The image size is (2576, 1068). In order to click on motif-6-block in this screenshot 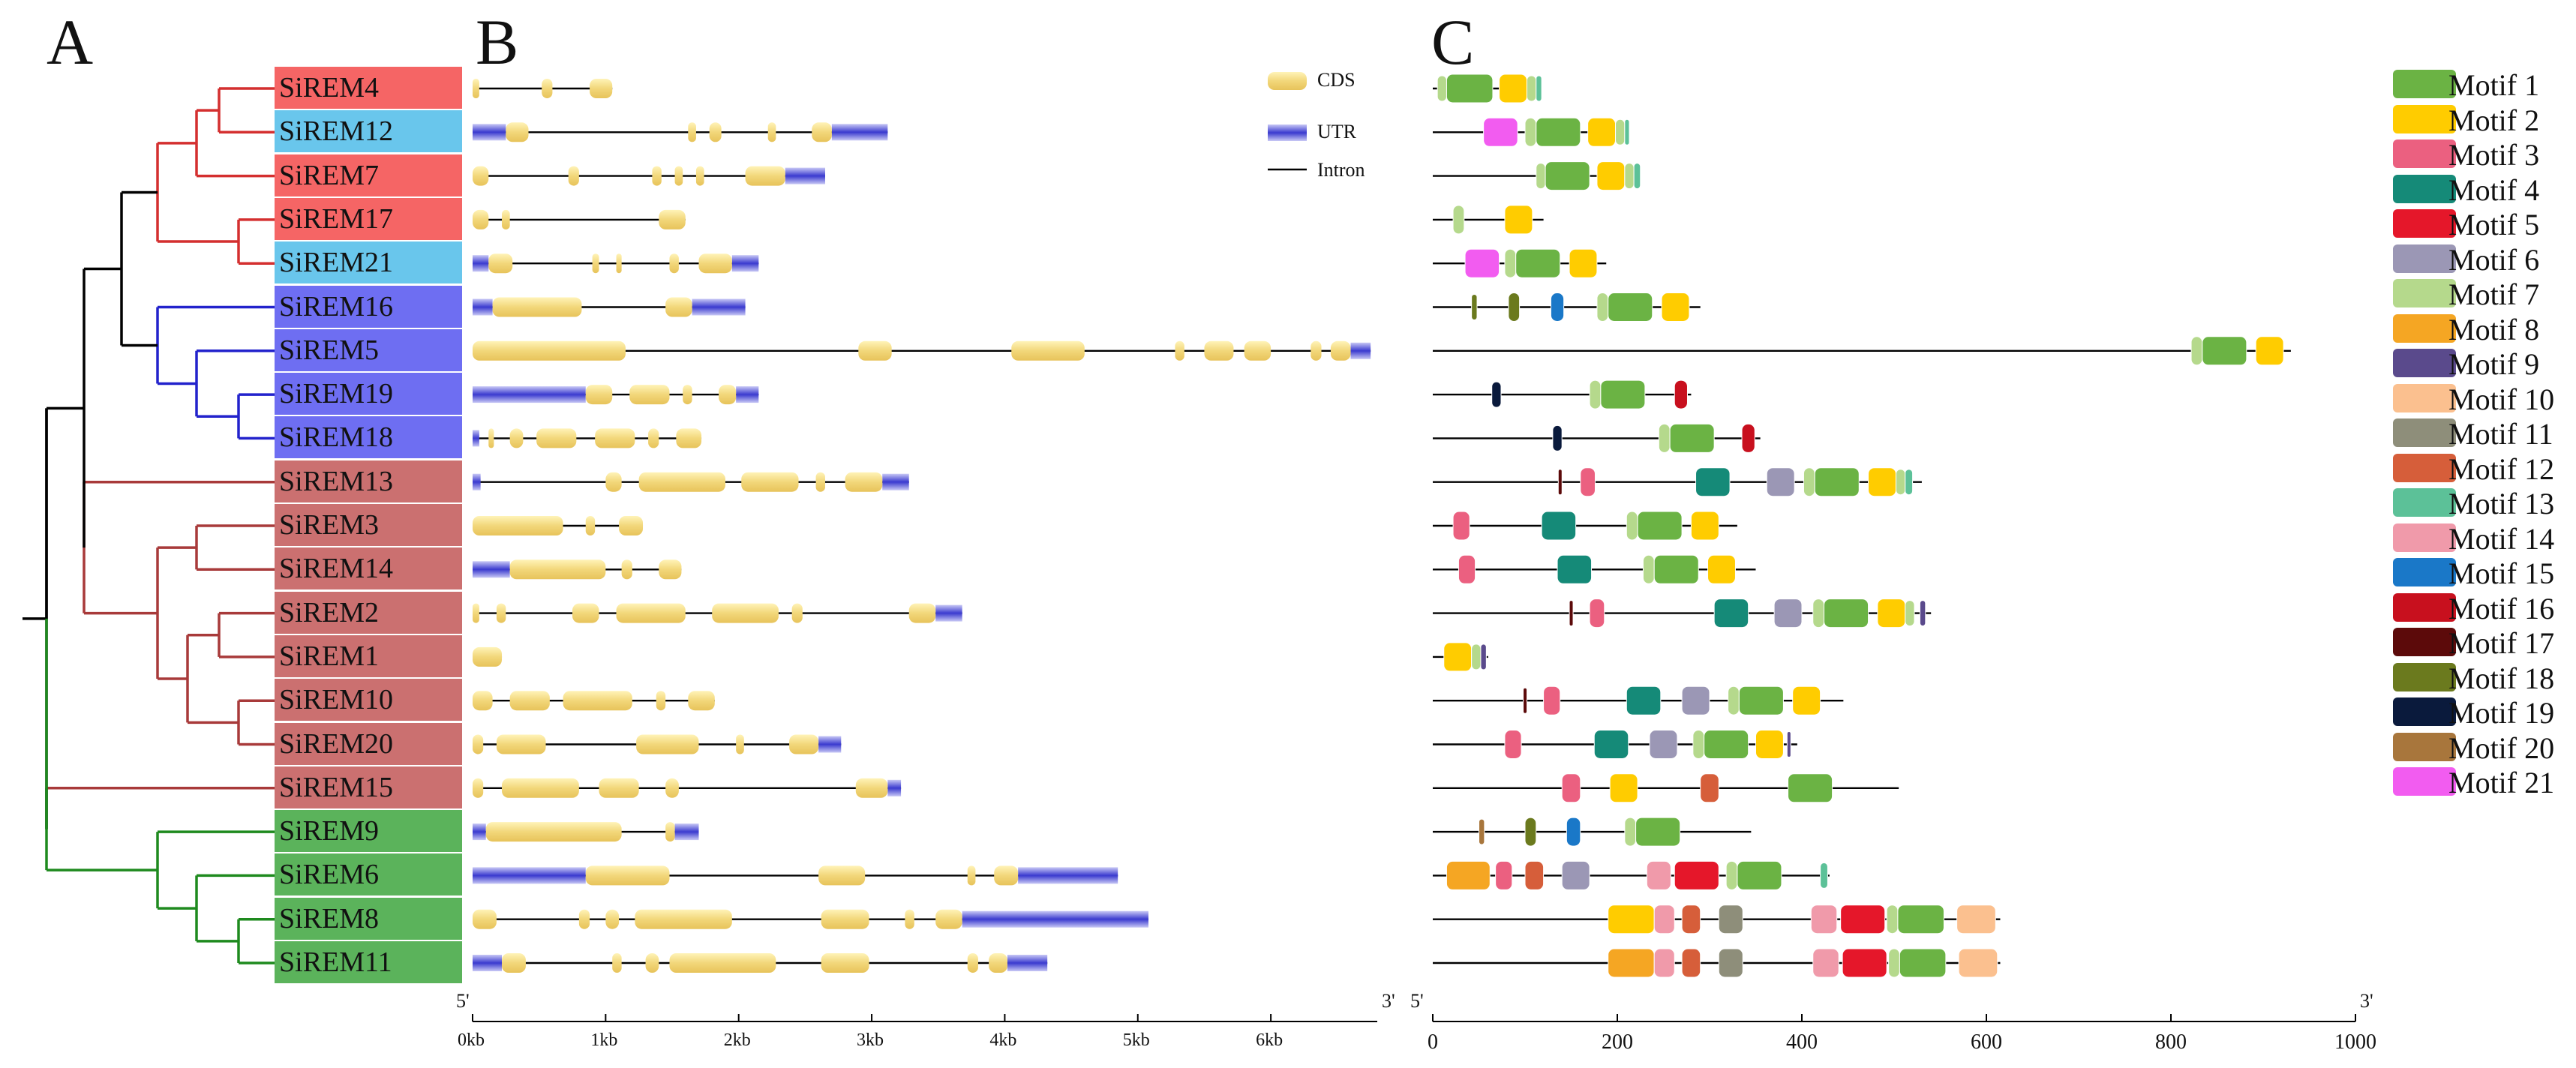, I will do `click(1575, 875)`.